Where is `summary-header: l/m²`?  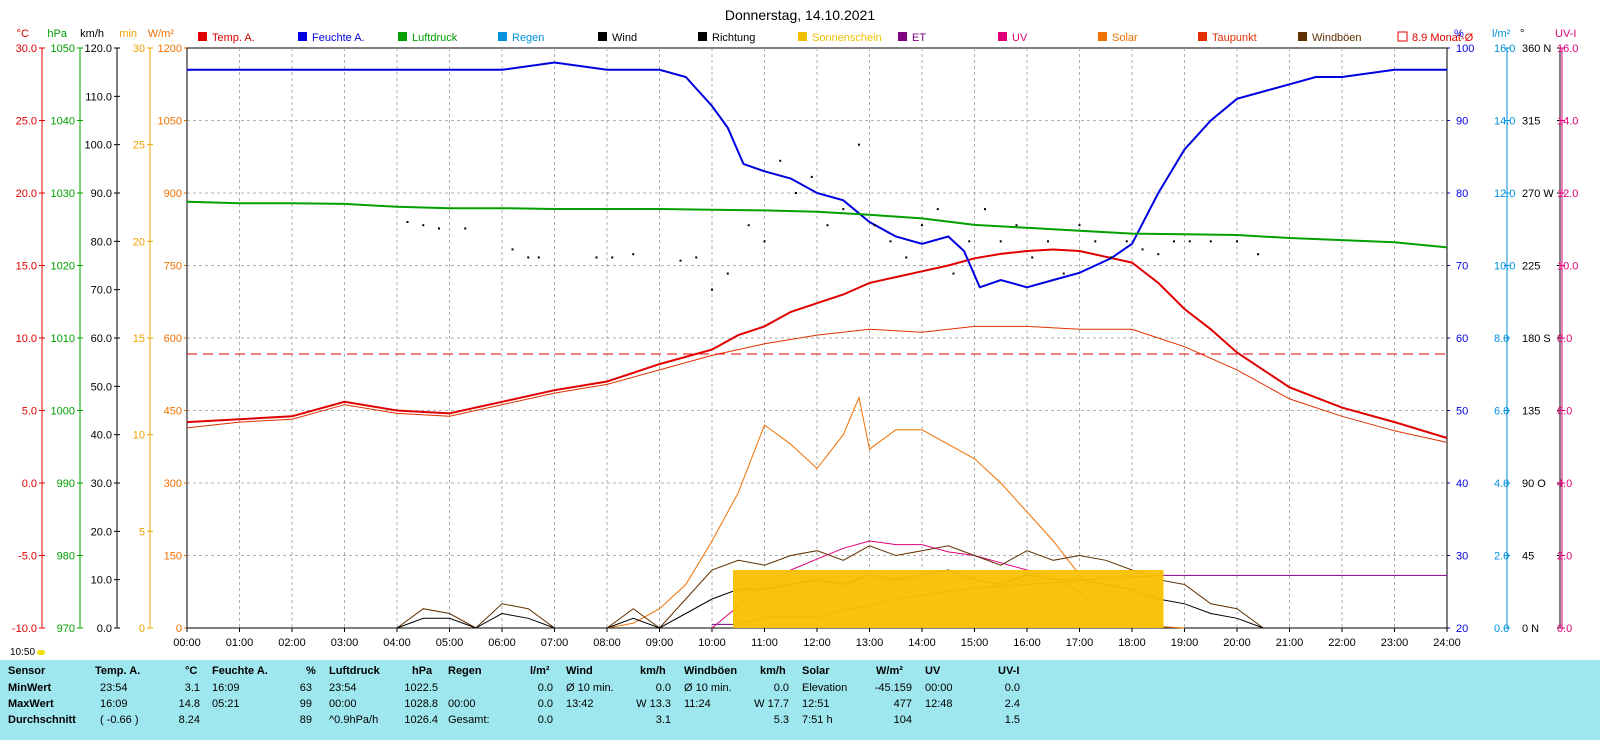
summary-header: l/m² is located at coordinates (540, 671).